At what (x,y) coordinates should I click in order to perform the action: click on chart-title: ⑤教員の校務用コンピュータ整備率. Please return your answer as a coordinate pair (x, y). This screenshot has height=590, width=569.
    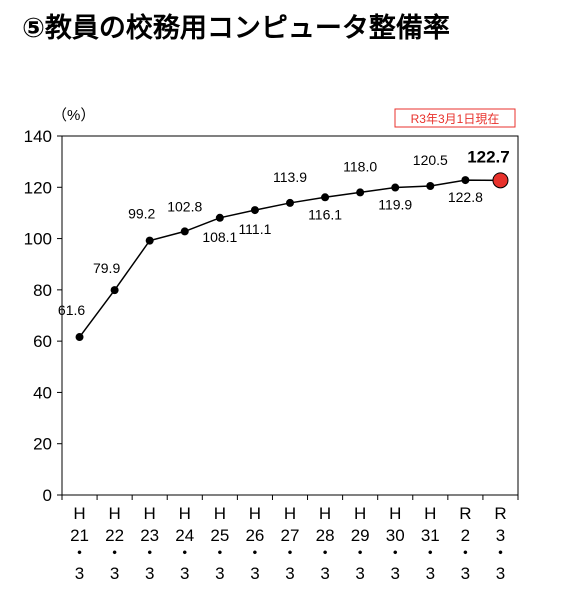
    Looking at the image, I should click on (236, 28).